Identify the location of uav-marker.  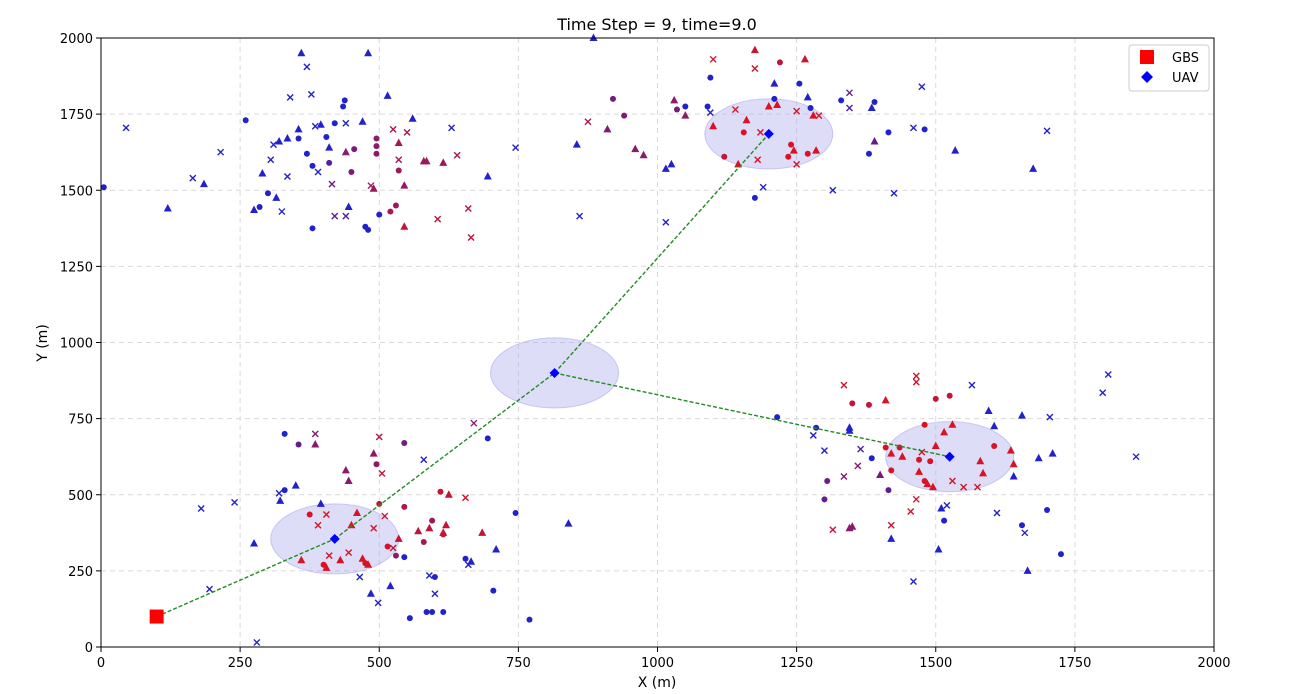
(768, 133).